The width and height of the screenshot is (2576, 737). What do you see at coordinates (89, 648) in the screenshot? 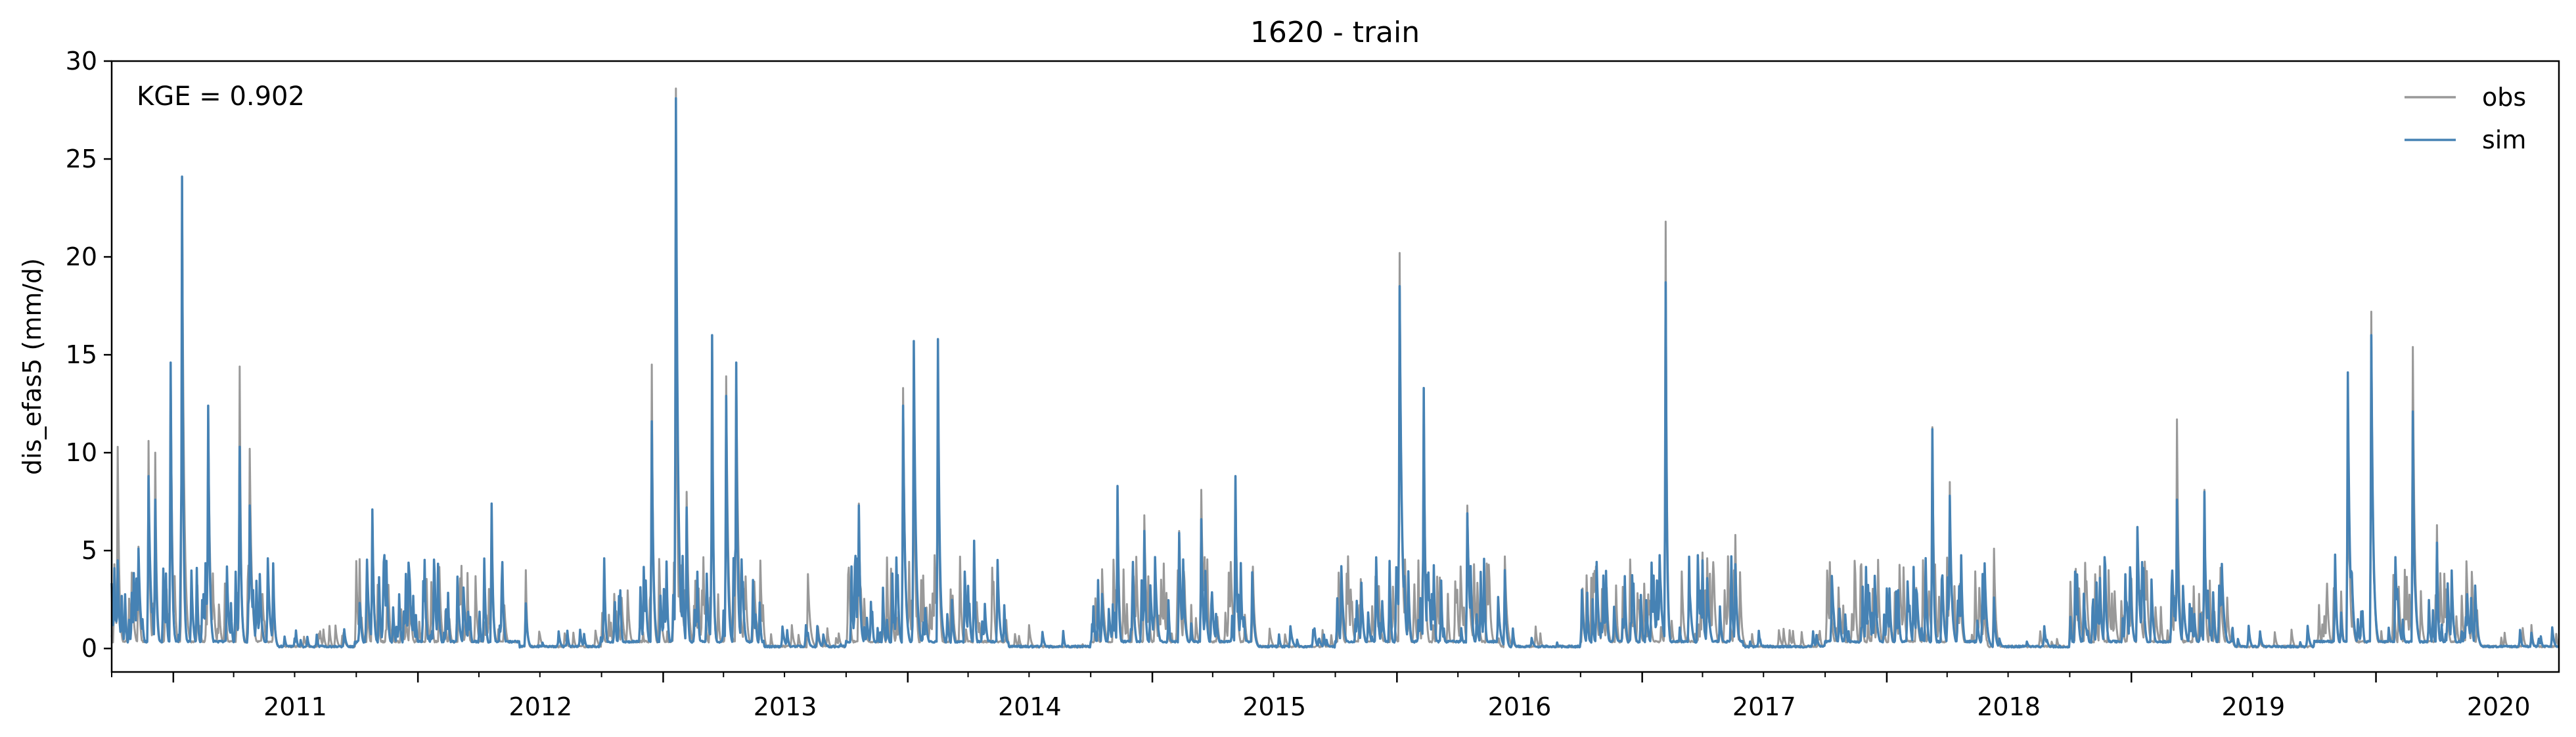
I see `y-tick-label: 0` at bounding box center [89, 648].